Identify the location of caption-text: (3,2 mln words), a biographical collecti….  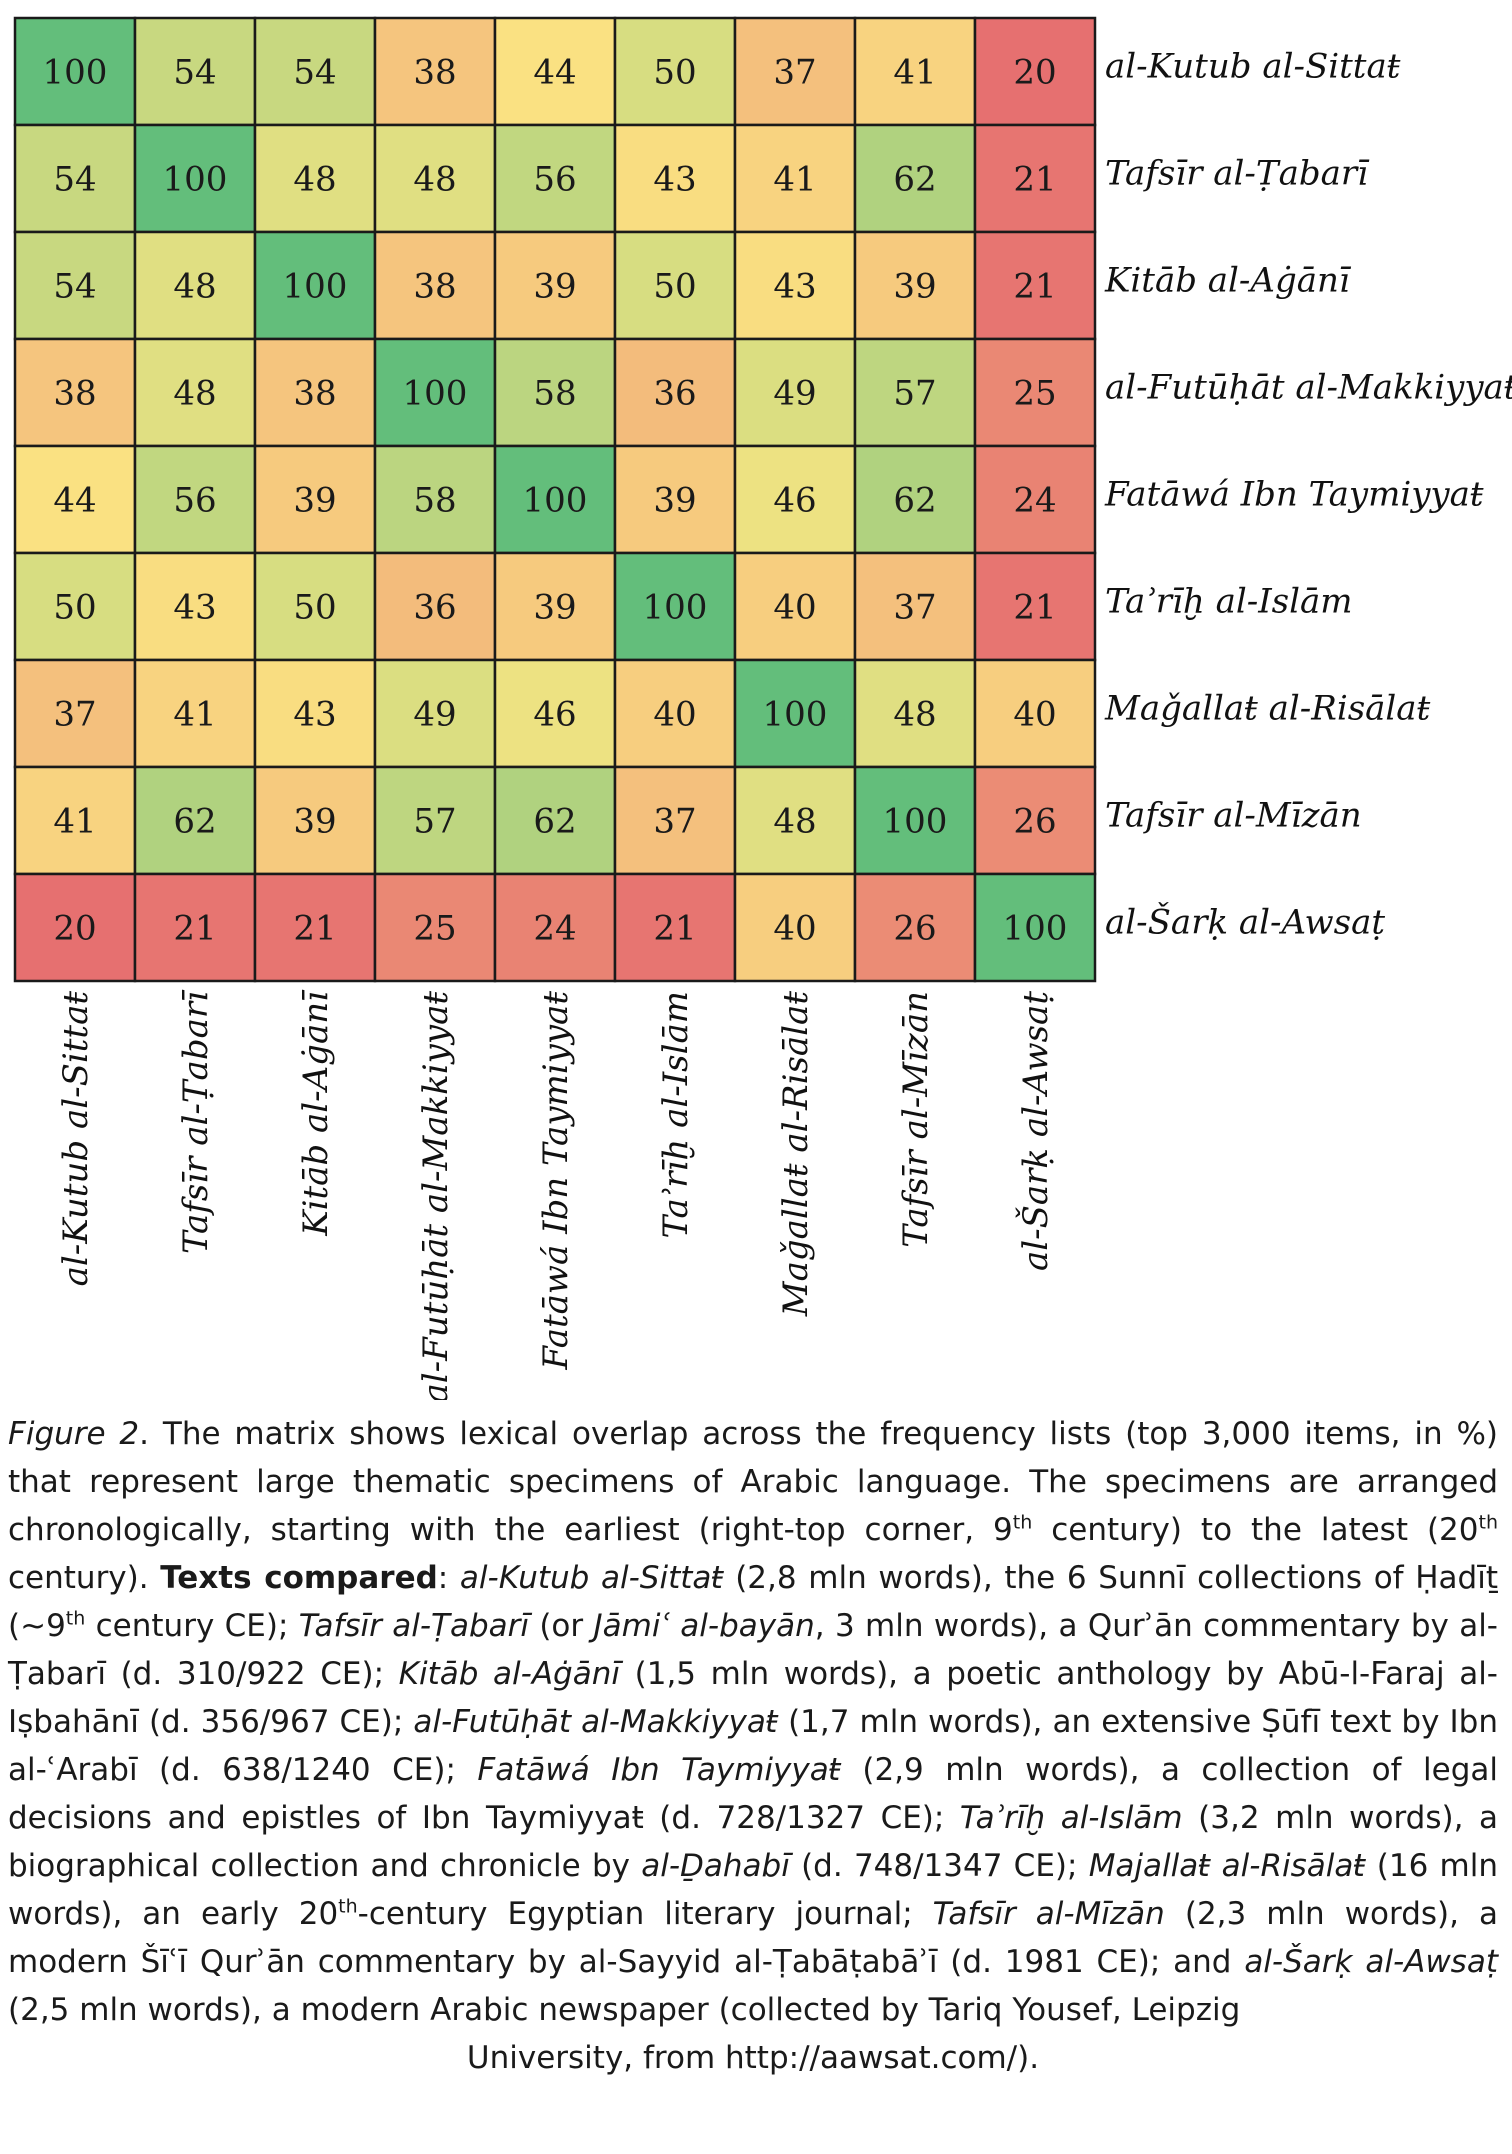
(753, 1842).